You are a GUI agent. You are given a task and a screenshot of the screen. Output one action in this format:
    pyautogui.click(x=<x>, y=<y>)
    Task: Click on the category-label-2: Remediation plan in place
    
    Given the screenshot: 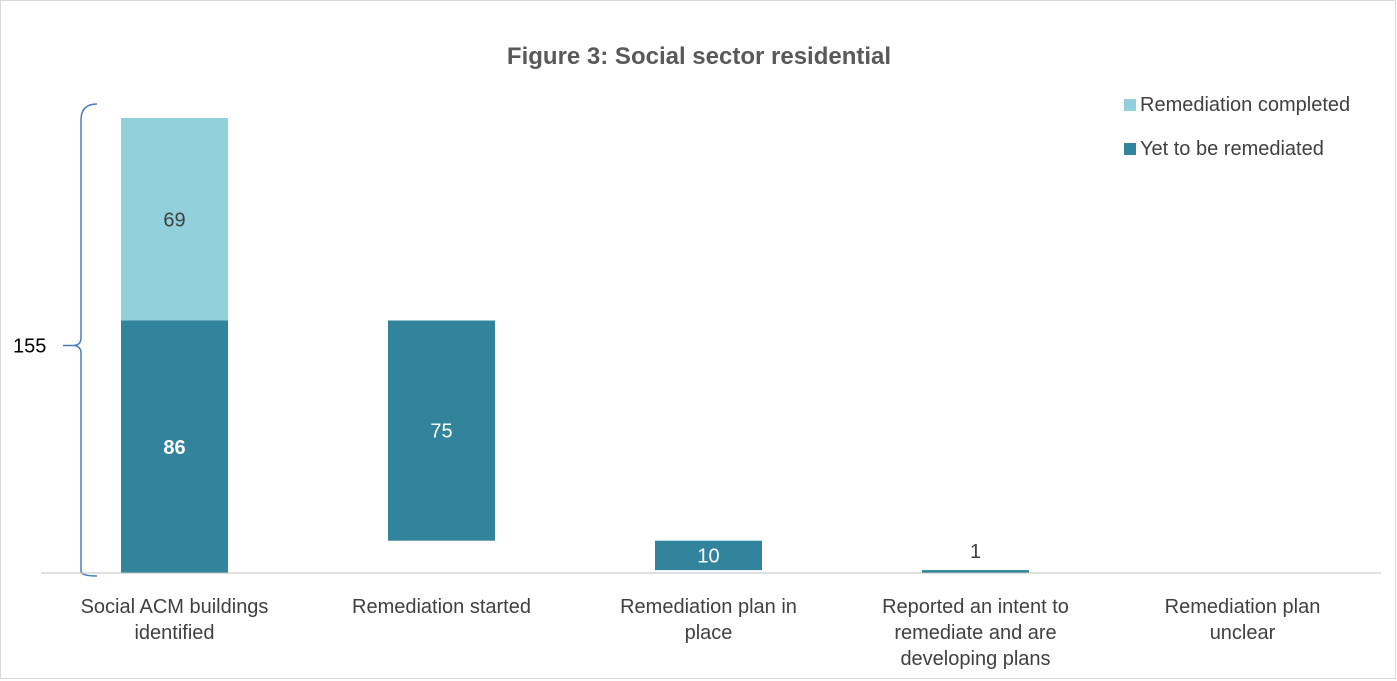 What is the action you would take?
    pyautogui.click(x=708, y=620)
    